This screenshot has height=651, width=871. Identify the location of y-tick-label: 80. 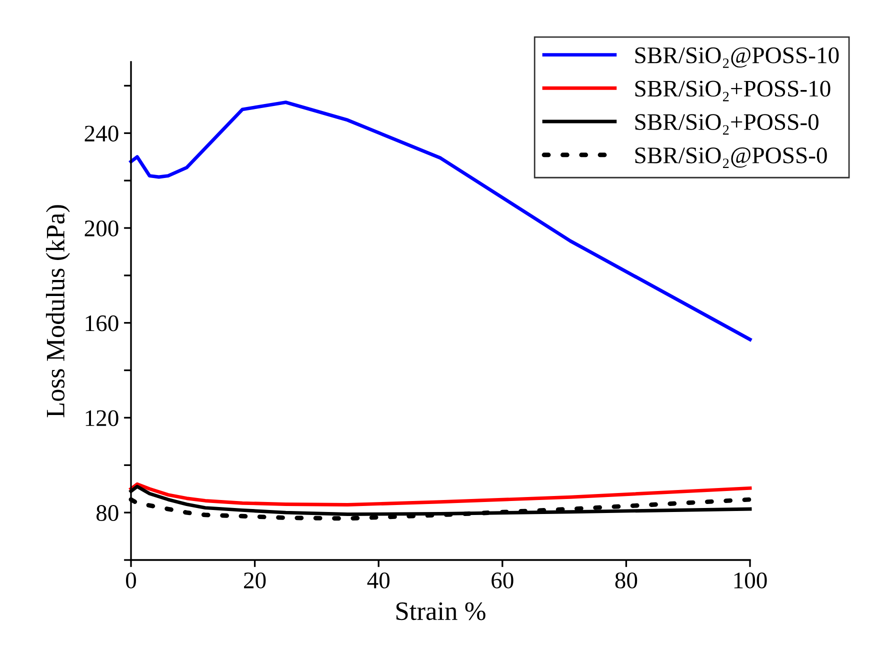
(107, 513).